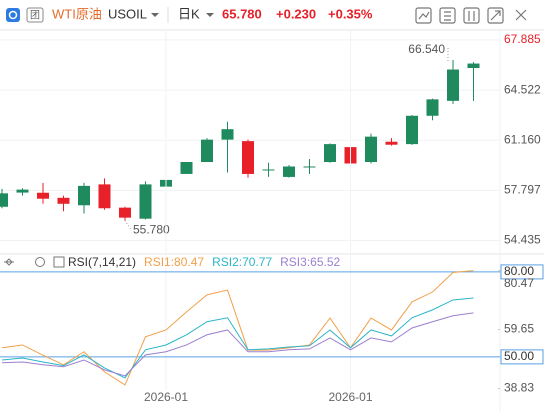 The height and width of the screenshot is (412, 544). I want to click on y-tick-label: 59.65, so click(519, 329).